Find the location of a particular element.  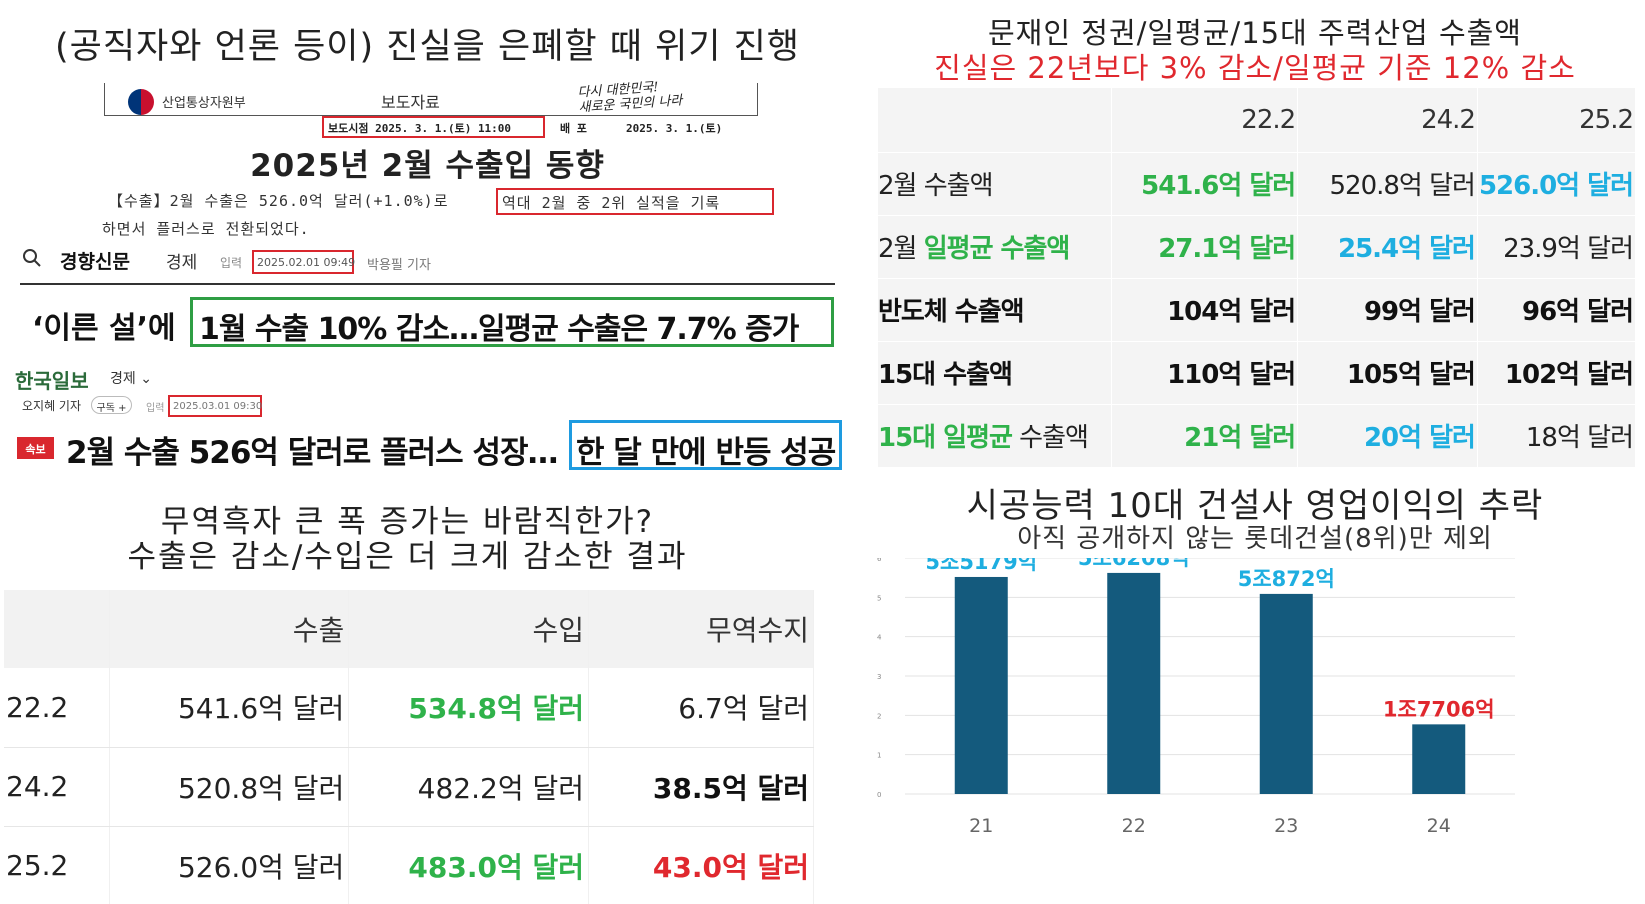

y-tick-label: 1 is located at coordinates (879, 756).